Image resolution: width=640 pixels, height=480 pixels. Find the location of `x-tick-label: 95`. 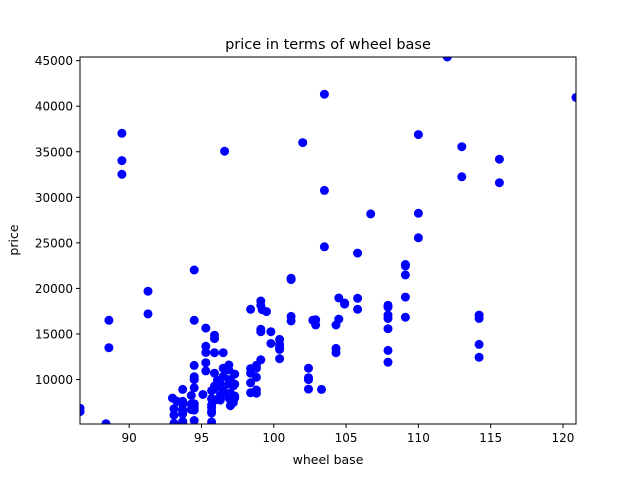

x-tick-label: 95 is located at coordinates (201, 438).